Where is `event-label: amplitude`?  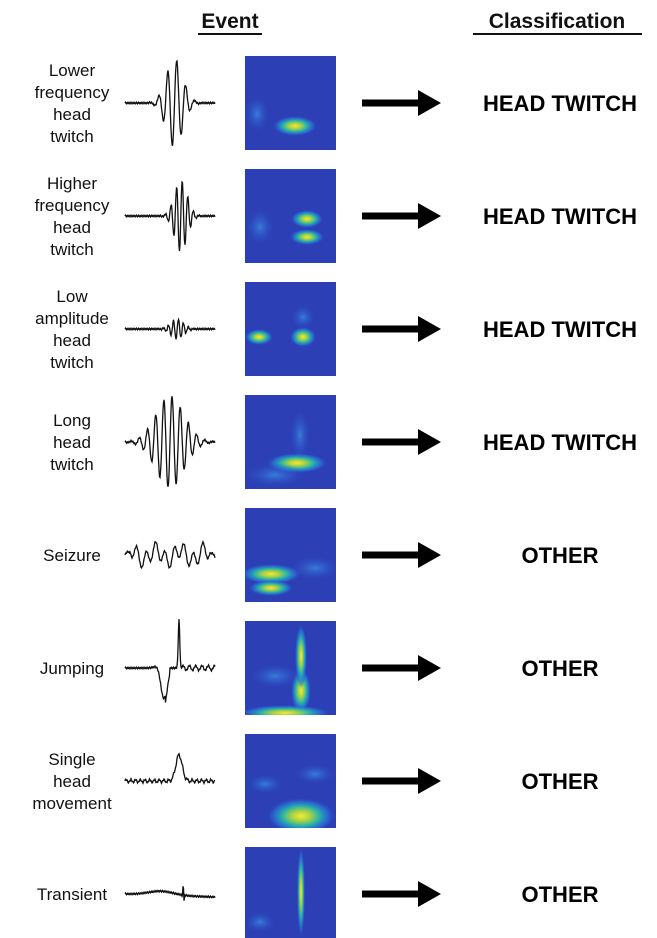
event-label: amplitude is located at coordinates (72, 318).